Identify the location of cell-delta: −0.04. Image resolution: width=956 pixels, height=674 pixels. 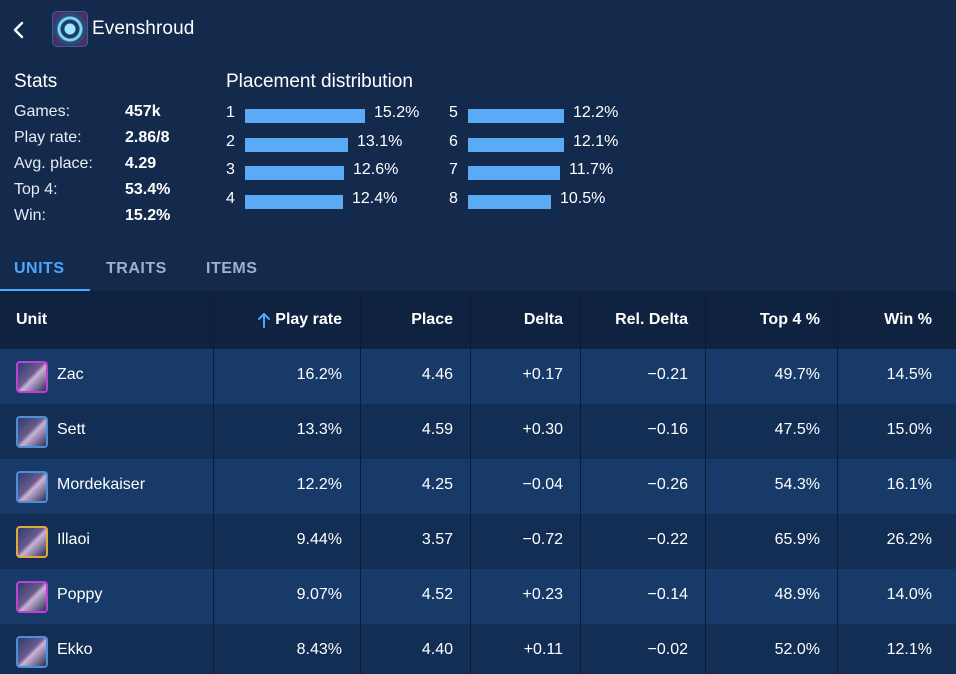
(542, 484).